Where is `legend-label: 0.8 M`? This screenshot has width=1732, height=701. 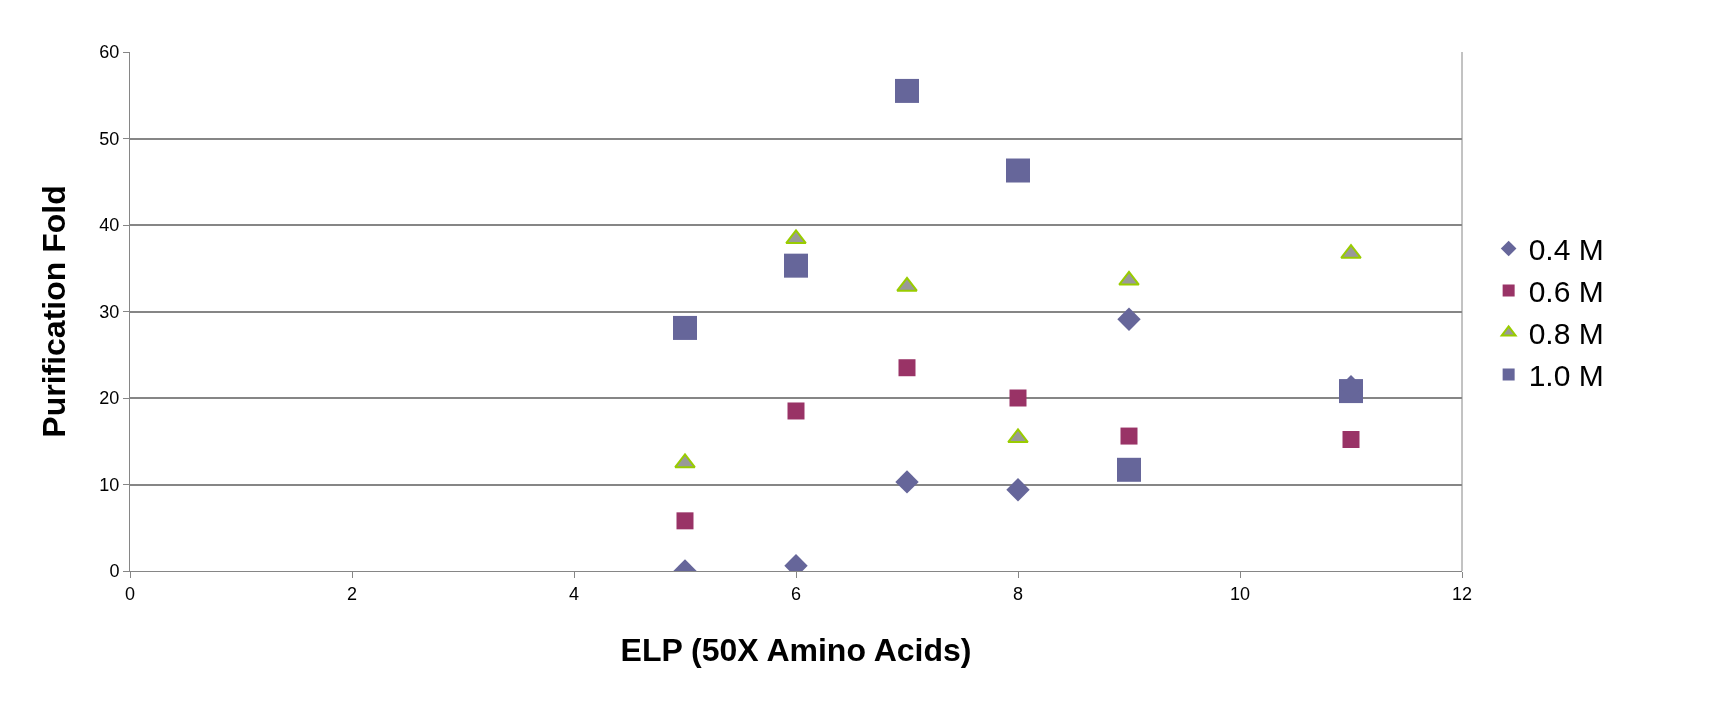 legend-label: 0.8 M is located at coordinates (1566, 334).